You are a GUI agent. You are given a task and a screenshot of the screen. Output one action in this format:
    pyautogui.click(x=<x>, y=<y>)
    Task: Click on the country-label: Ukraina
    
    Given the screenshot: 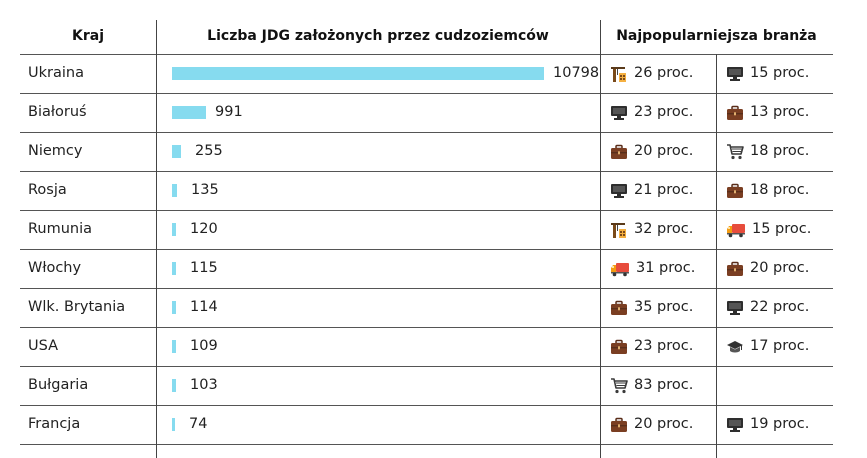 What is the action you would take?
    pyautogui.click(x=56, y=73)
    